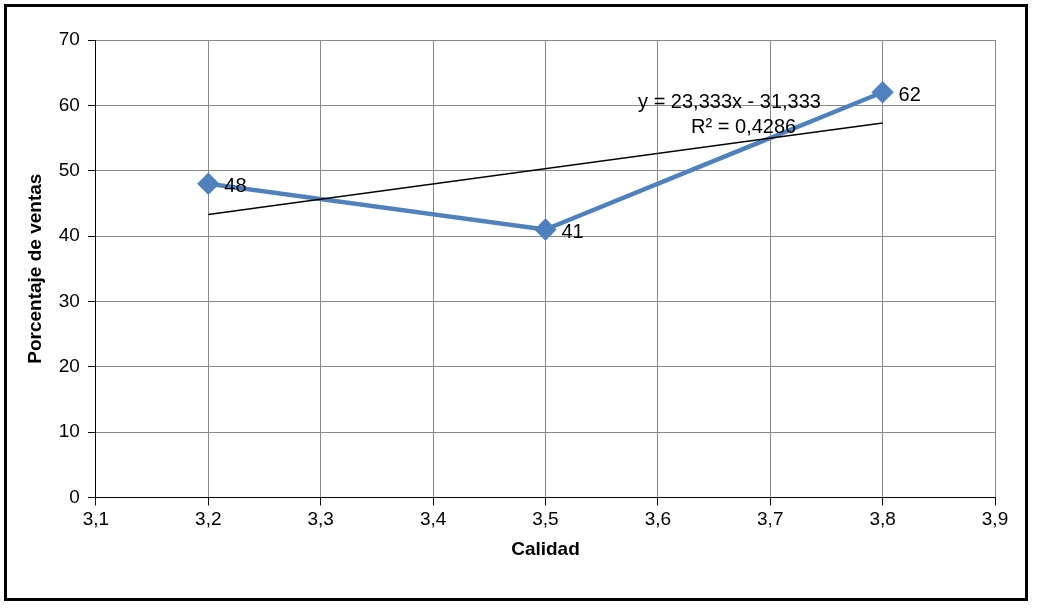  I want to click on y-tick-label: 60, so click(69, 104).